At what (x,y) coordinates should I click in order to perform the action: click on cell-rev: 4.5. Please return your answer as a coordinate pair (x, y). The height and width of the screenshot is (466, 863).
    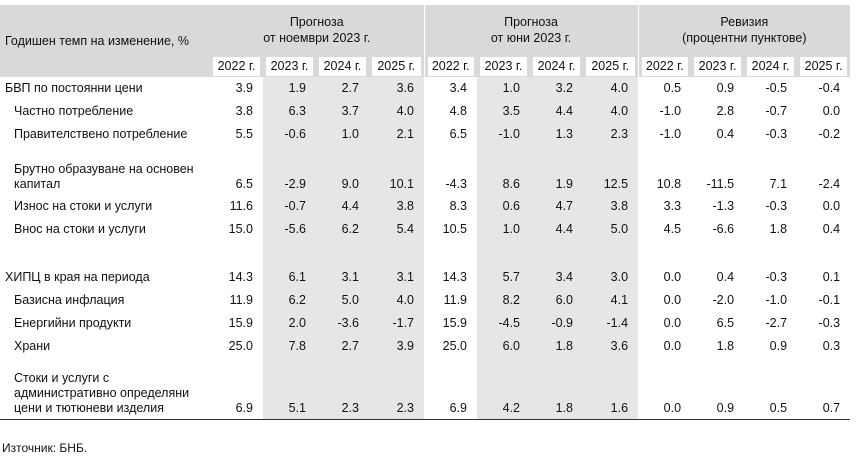
    Looking at the image, I should click on (672, 229).